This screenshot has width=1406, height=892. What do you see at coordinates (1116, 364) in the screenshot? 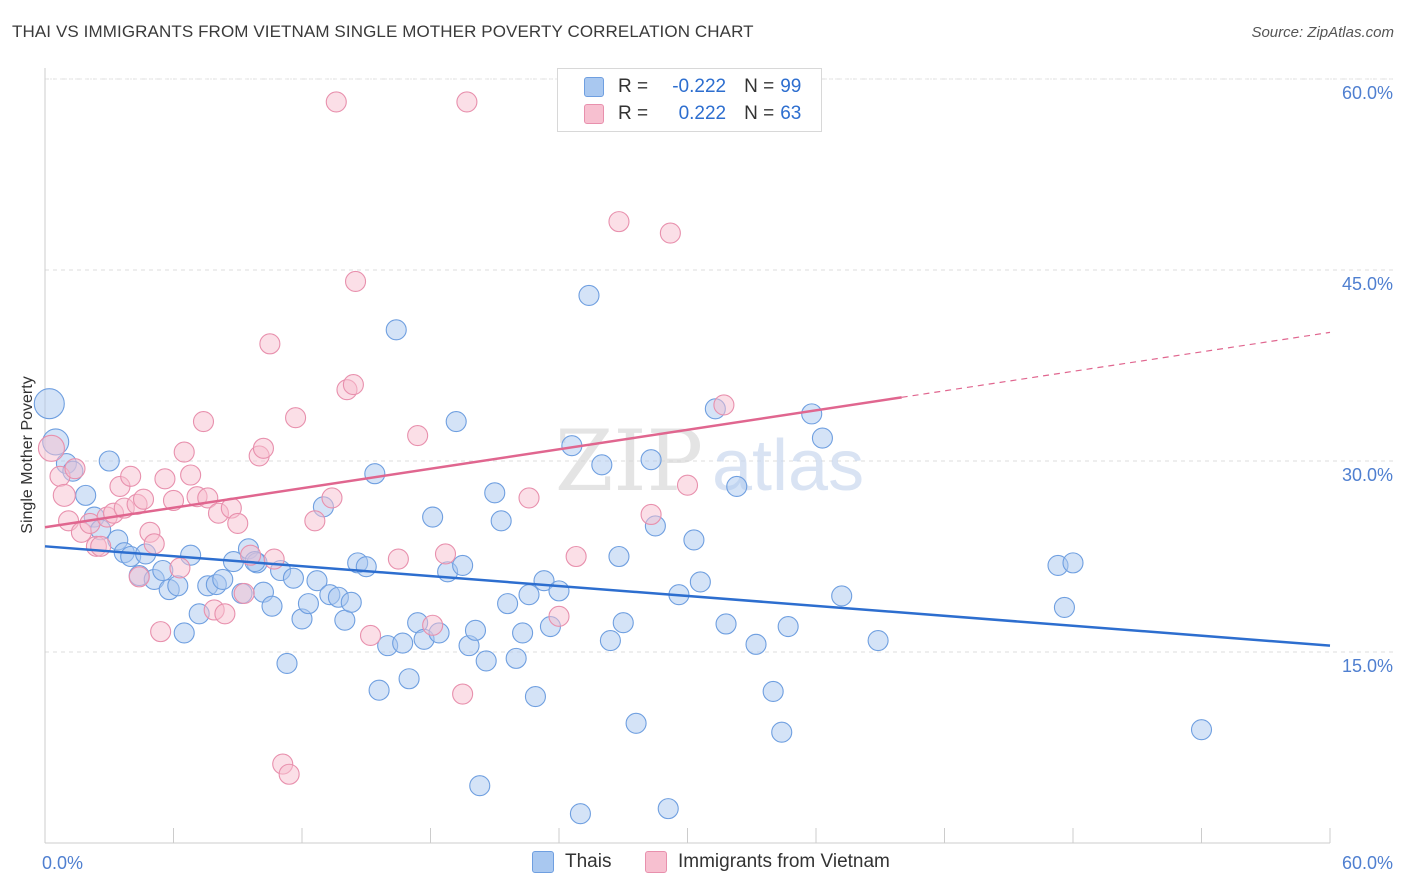
I see `trend-line-vietnam-extension` at bounding box center [1116, 364].